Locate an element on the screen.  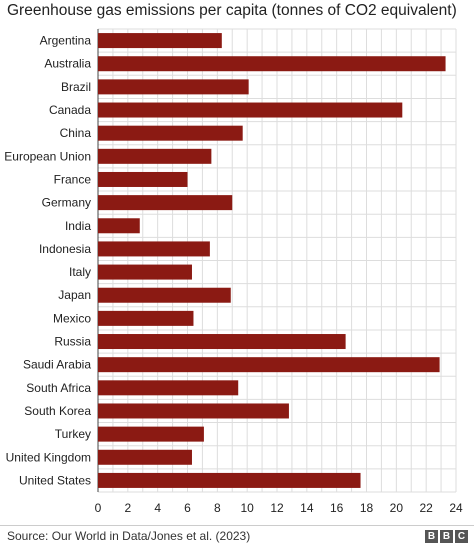
x-tick-label: 24 is located at coordinates (456, 508).